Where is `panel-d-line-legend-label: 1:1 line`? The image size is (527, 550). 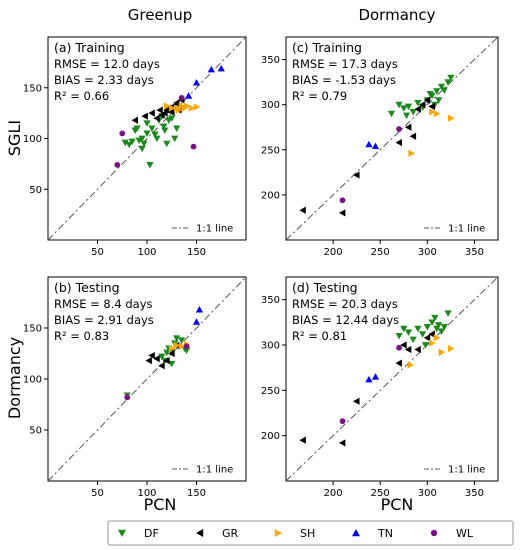
panel-d-line-legend-label: 1:1 line is located at coordinates (466, 470).